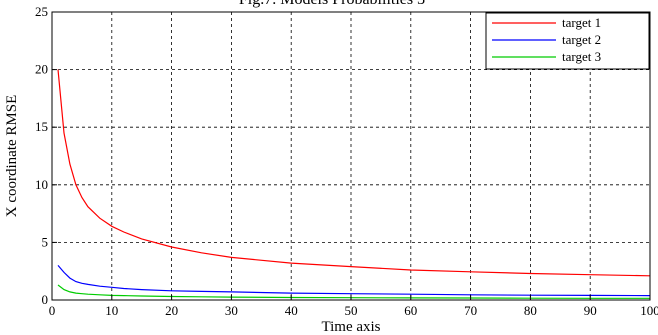 This screenshot has height=335, width=658. Describe the element at coordinates (45, 241) in the screenshot. I see `y-tick-label: 5` at that location.